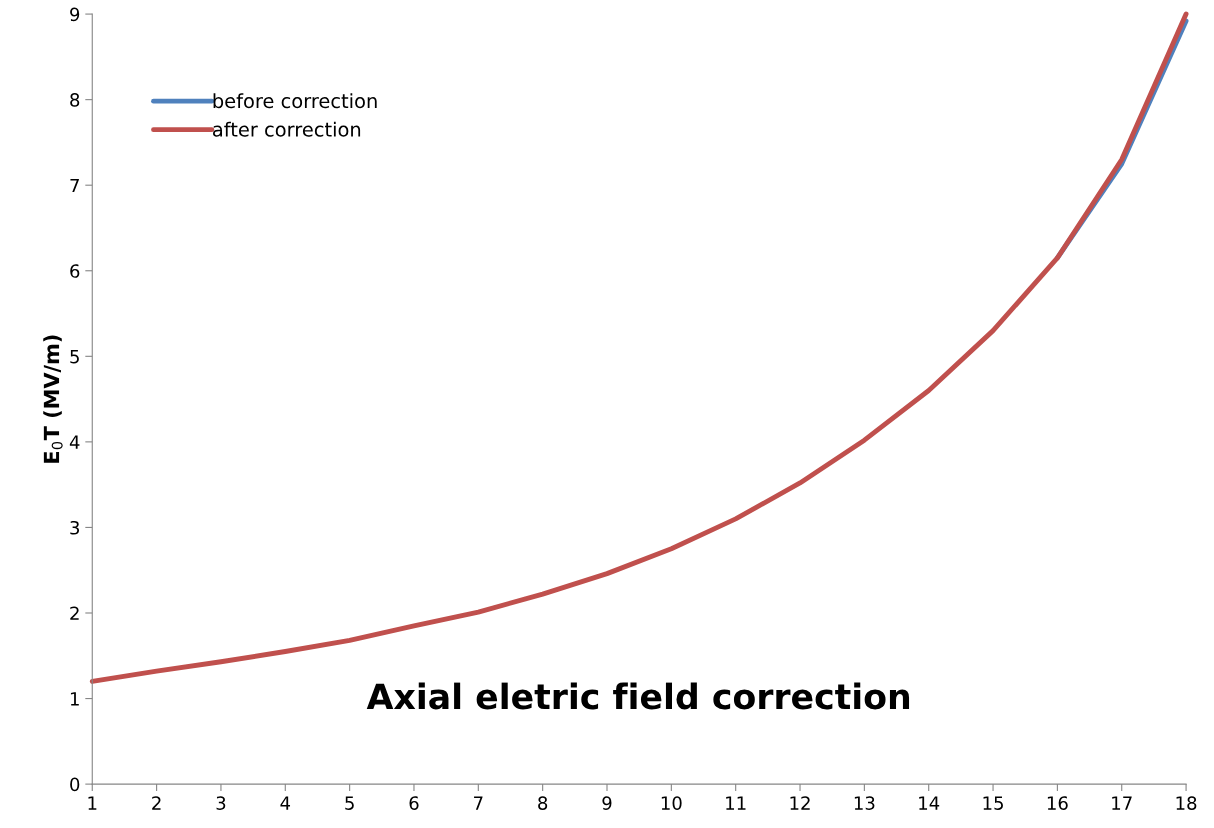 Image resolution: width=1214 pixels, height=828 pixels. I want to click on x-tick-label: 11, so click(736, 803).